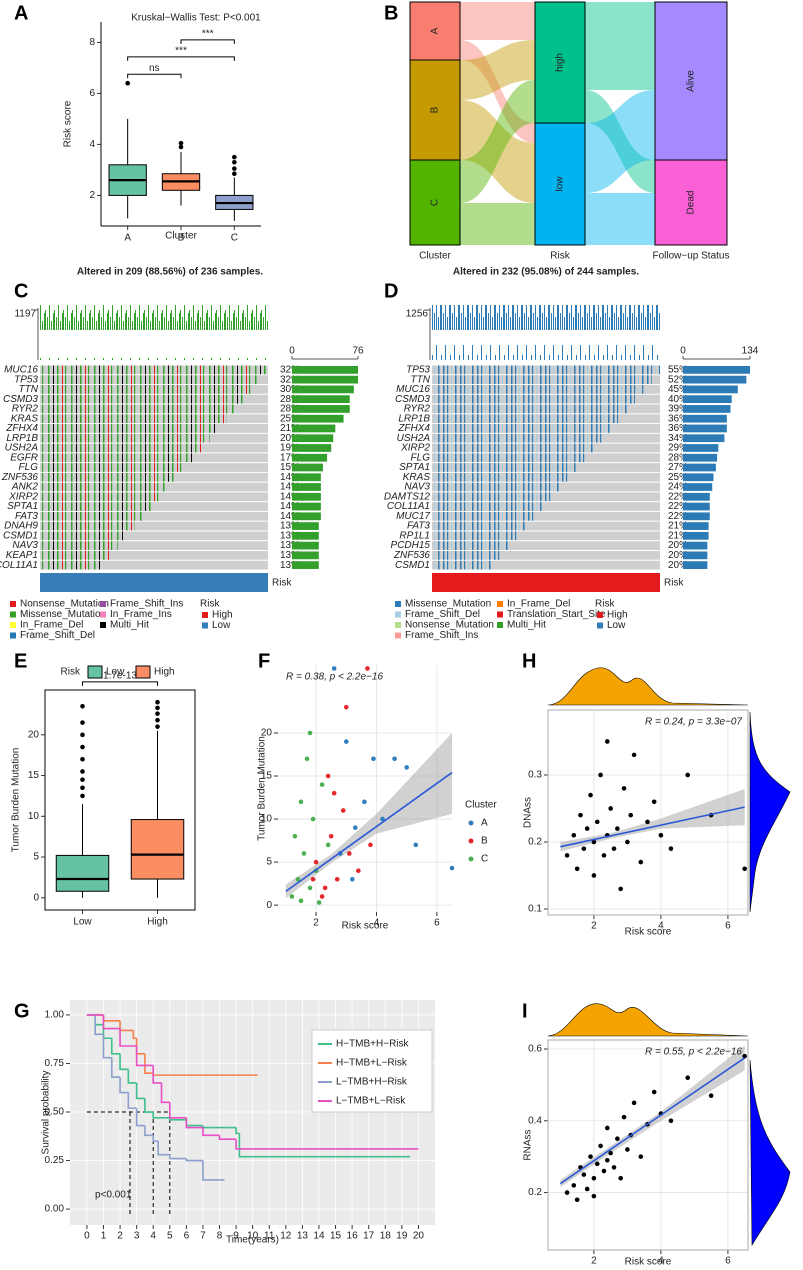  I want to click on percent-label: 55%, so click(678, 370).